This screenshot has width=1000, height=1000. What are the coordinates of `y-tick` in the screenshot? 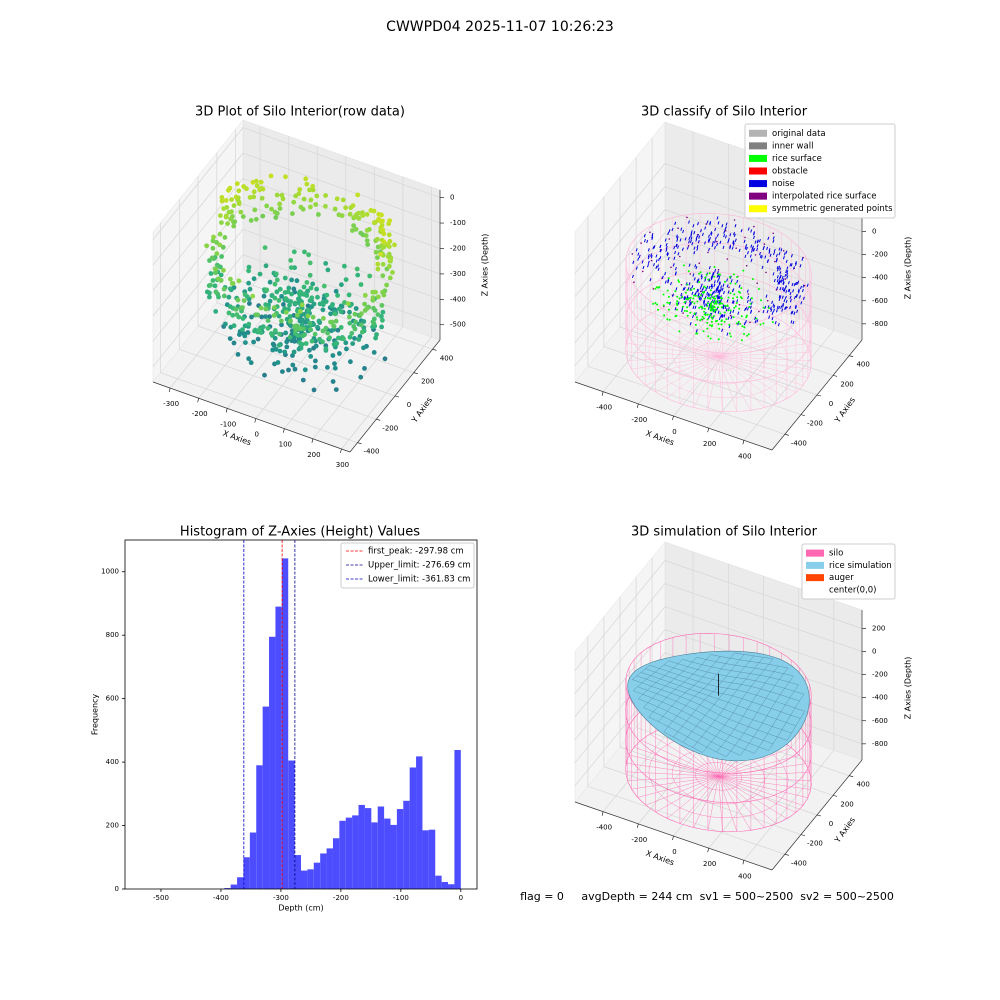 It's located at (851, 776).